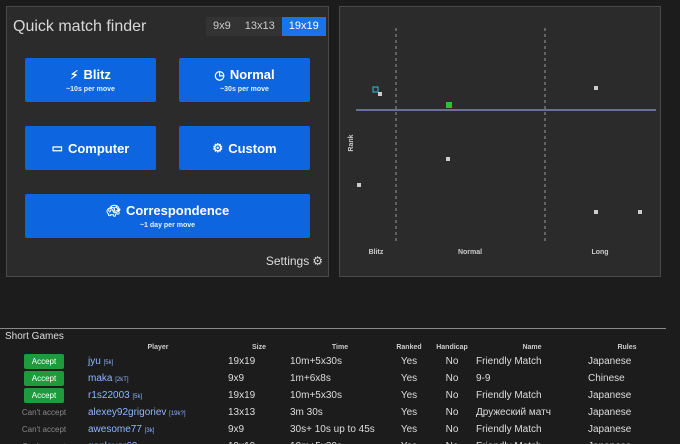 The image size is (680, 444). I want to click on correspondence-button: 🐢︎ Correspondence ~1 day per move, so click(167, 216).